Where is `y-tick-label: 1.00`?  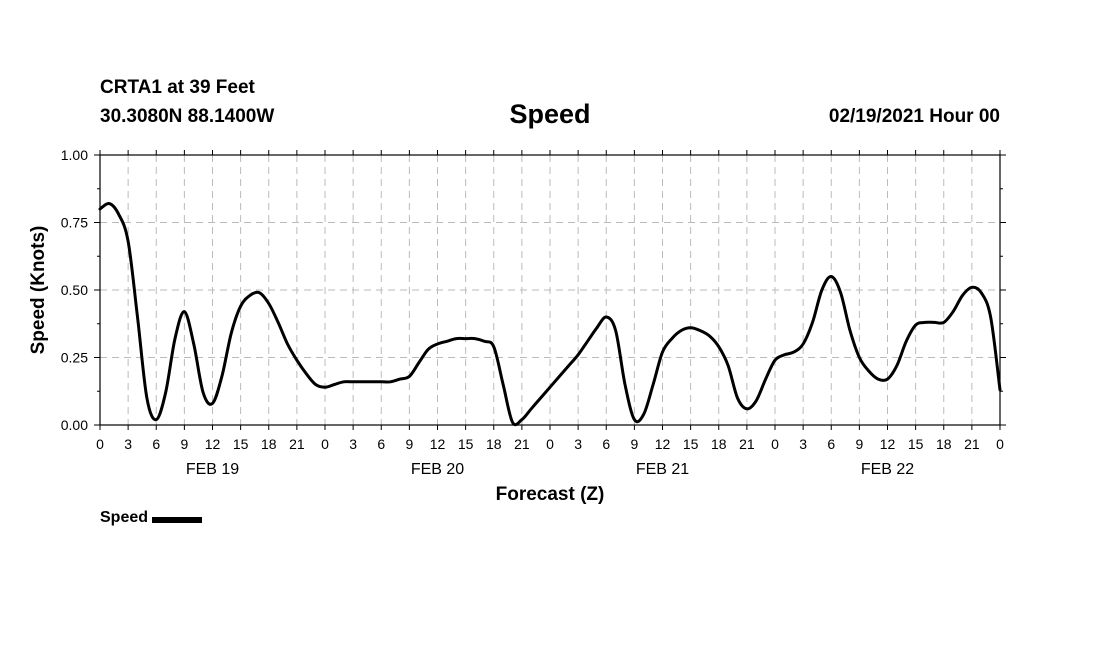
y-tick-label: 1.00 is located at coordinates (74, 155).